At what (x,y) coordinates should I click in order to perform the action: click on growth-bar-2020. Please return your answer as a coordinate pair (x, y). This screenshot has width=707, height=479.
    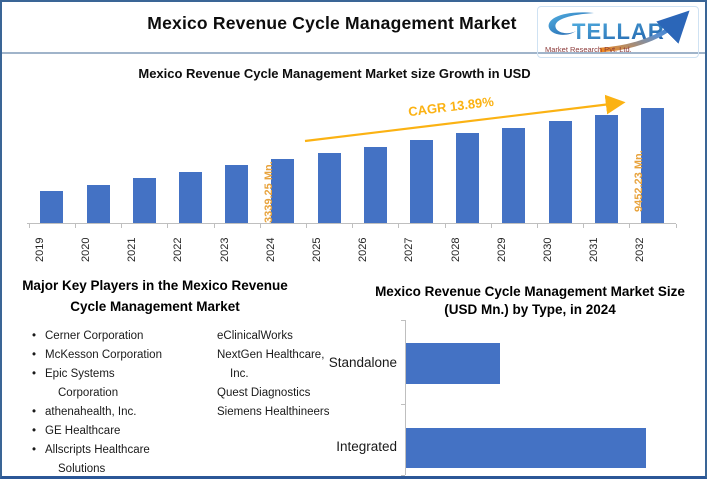
    Looking at the image, I should click on (98, 204).